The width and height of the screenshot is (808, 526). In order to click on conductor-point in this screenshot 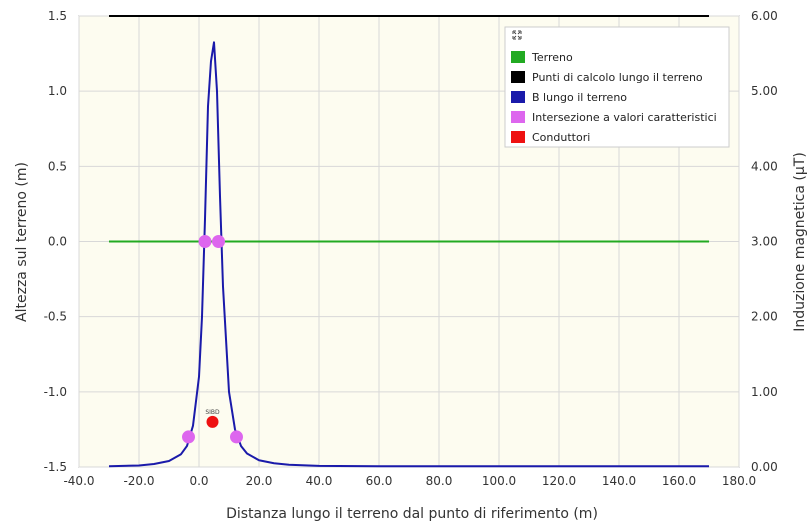, I will do `click(212, 421)`.